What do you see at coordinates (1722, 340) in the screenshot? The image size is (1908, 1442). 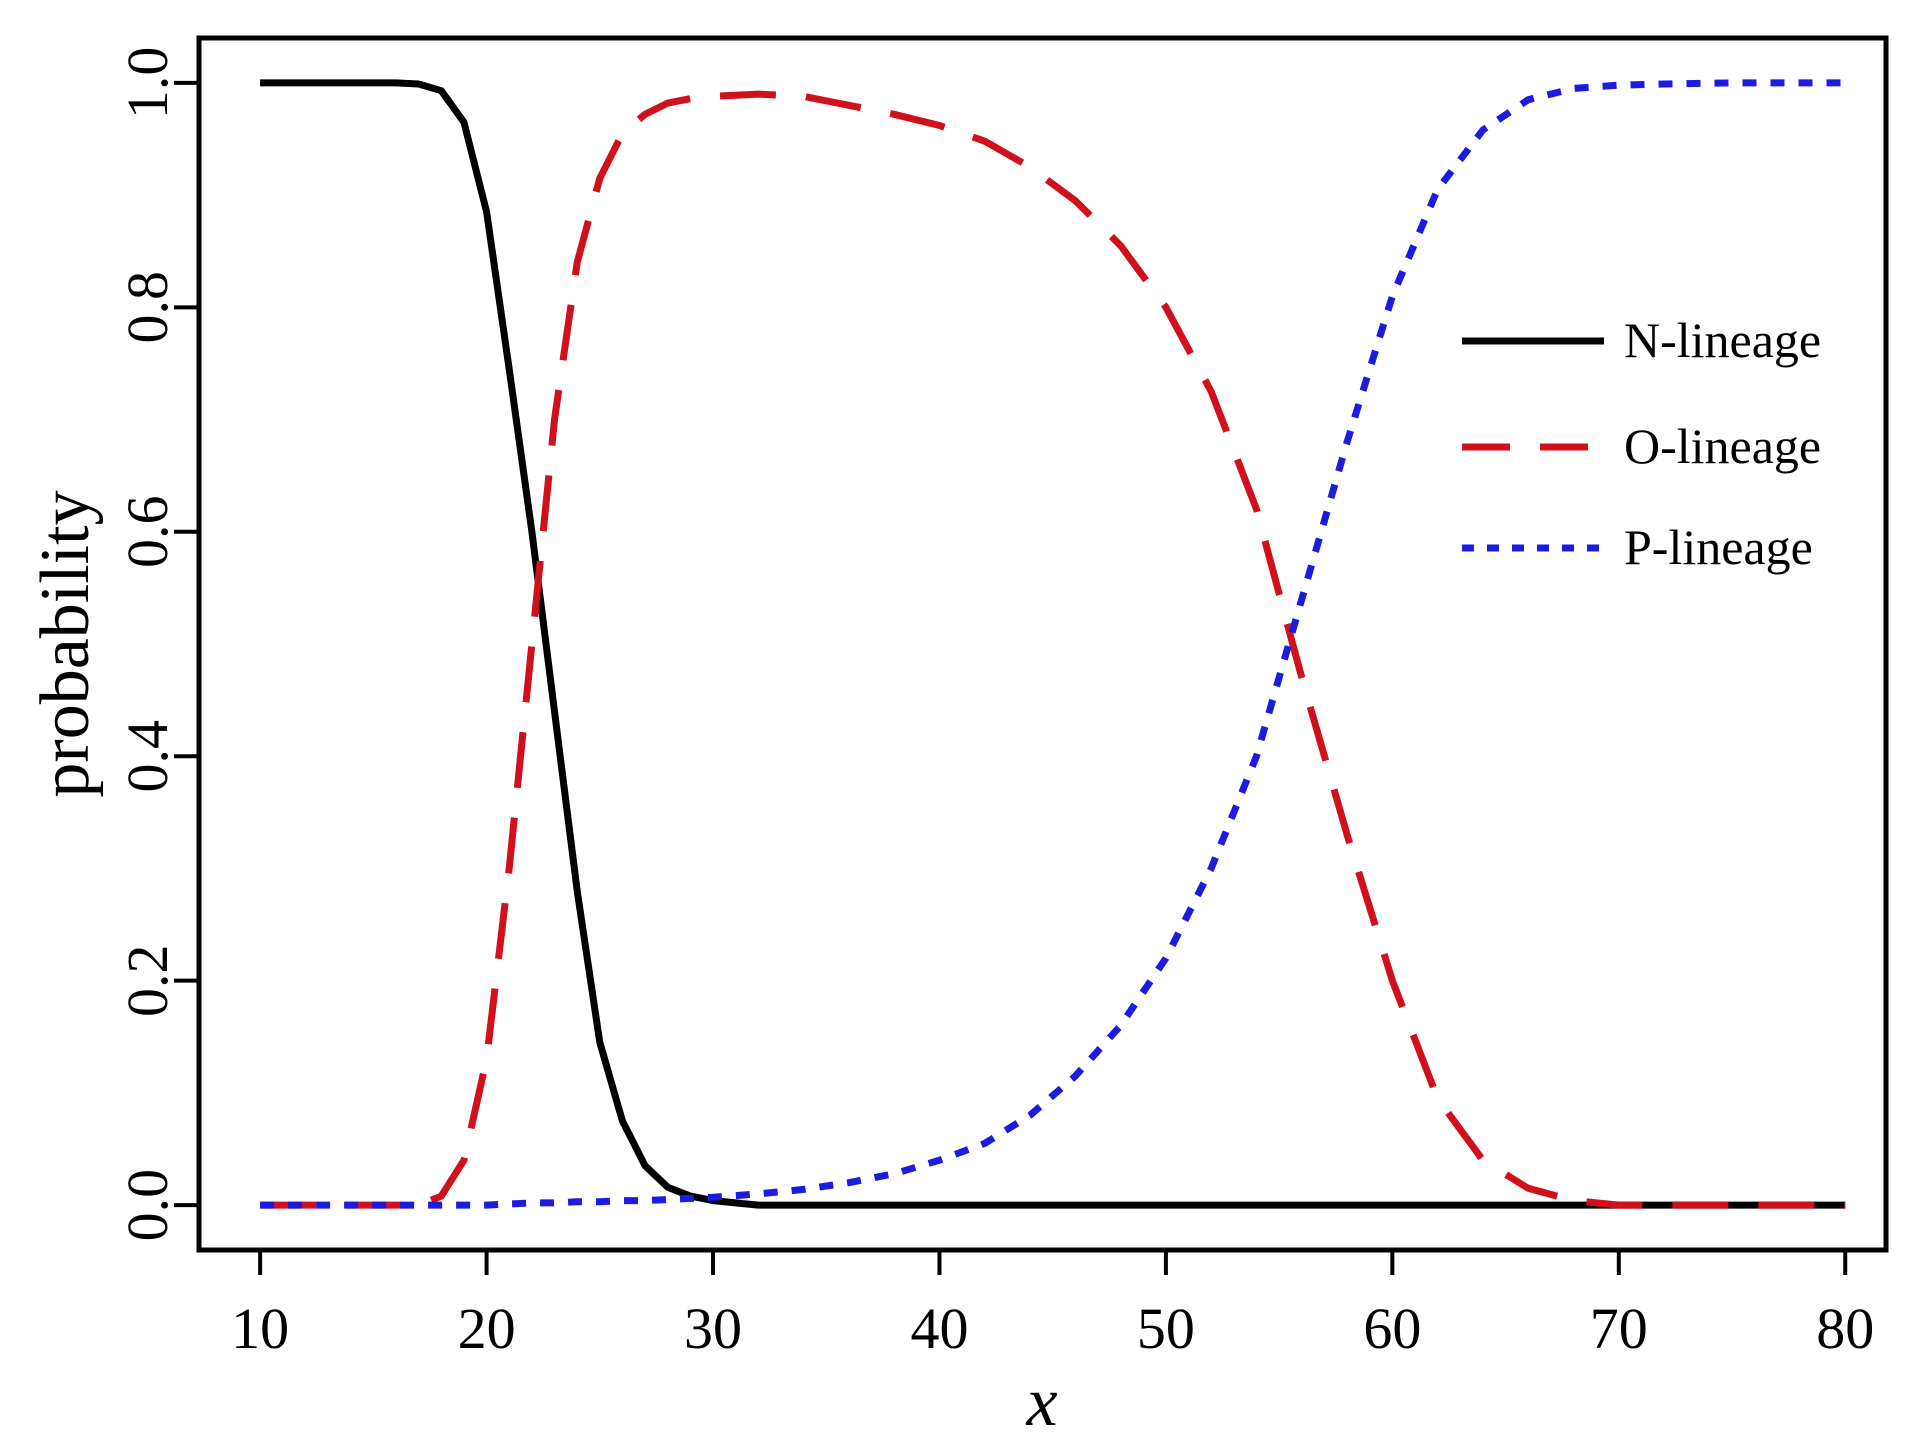 I see `legend-label-n-lineage: N-lineage` at bounding box center [1722, 340].